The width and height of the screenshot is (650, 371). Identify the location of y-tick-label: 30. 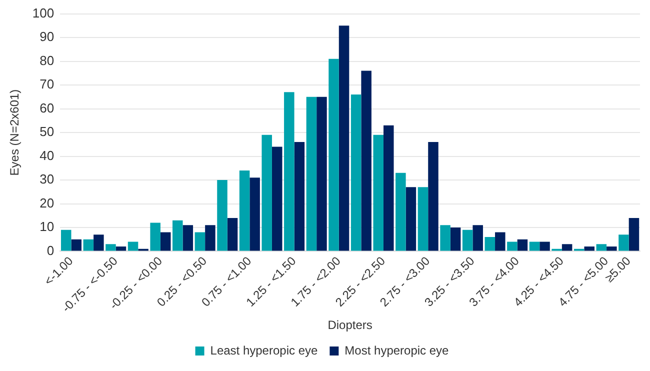
(47, 179).